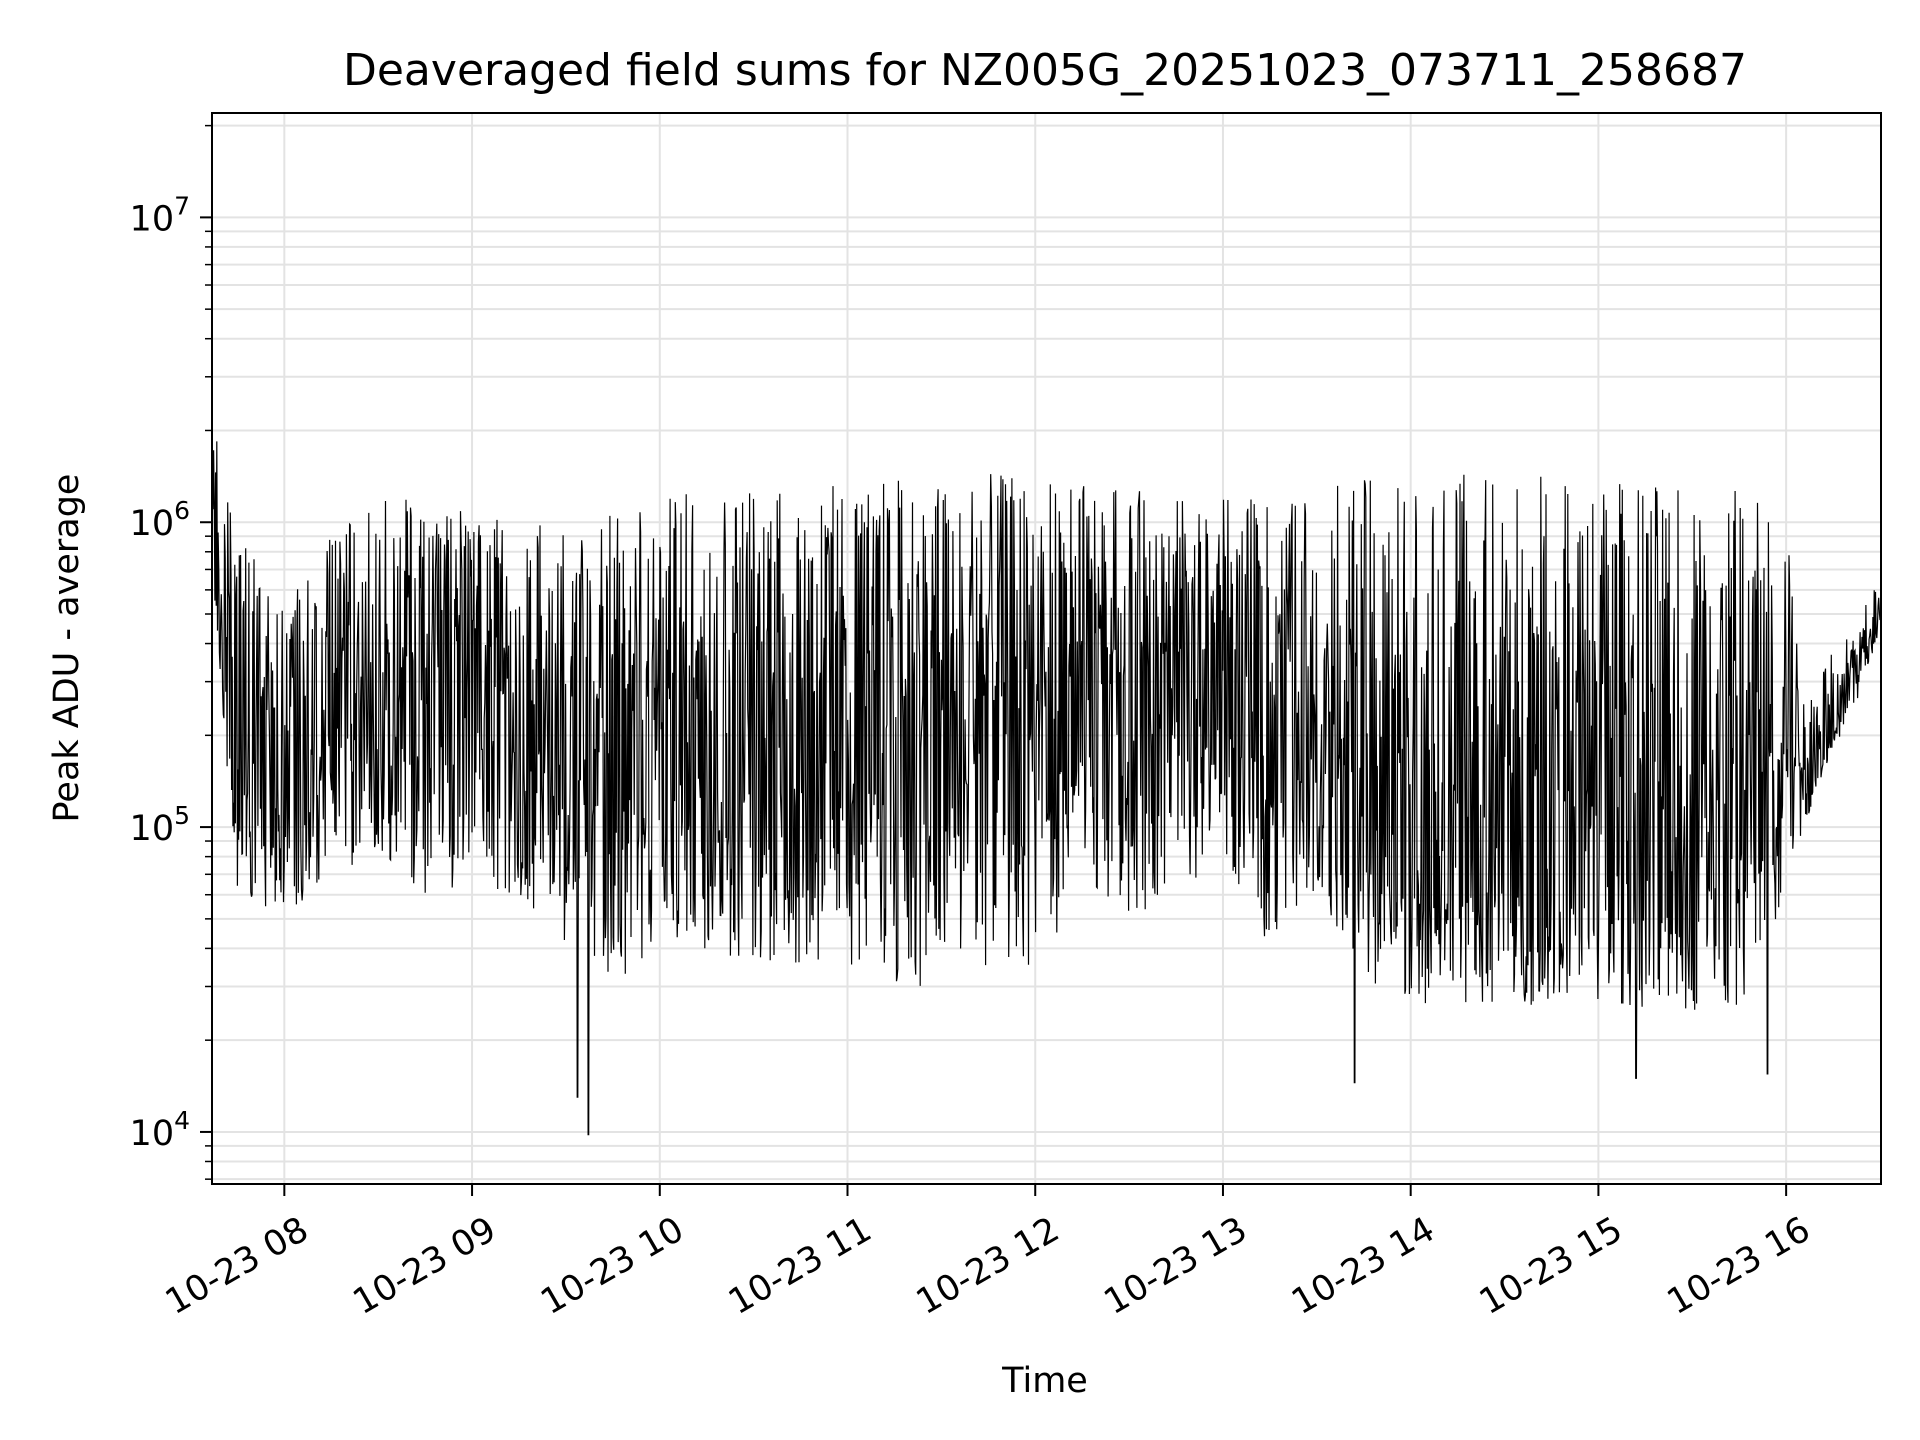  I want to click on x-axis-label: Time, so click(1044, 1381).